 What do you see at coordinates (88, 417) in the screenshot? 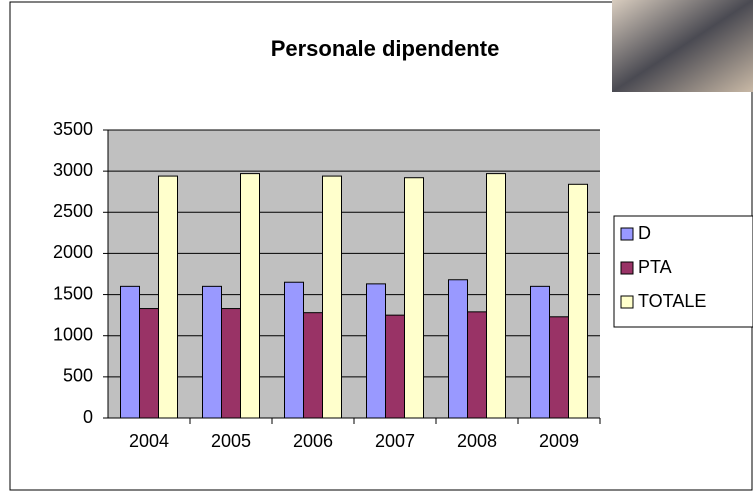
I see `y-tick-label: 0` at bounding box center [88, 417].